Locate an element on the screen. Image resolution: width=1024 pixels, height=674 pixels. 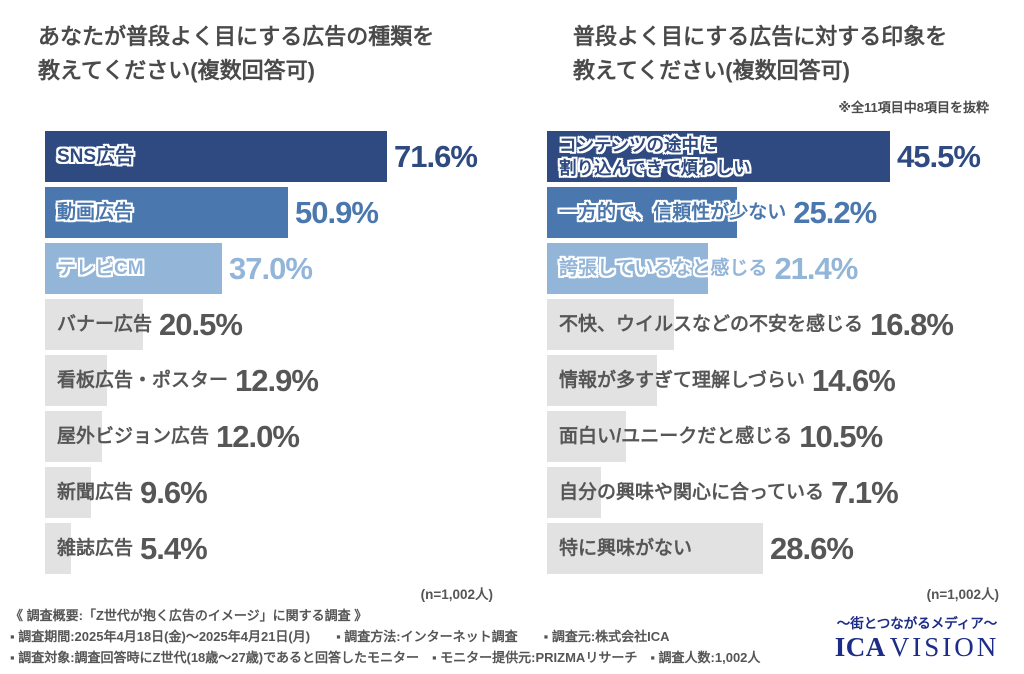
bar-label: 屋外ビジョン広告 is located at coordinates (133, 436).